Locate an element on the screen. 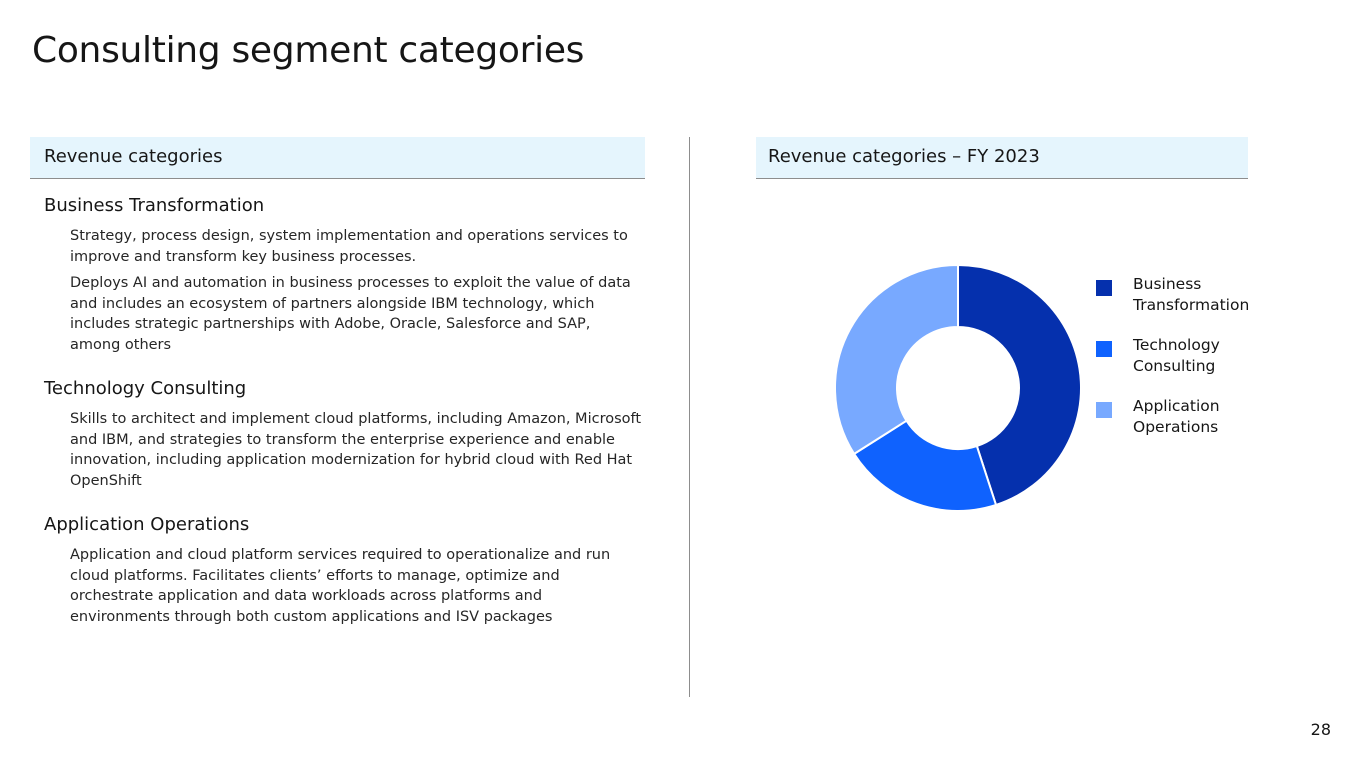  category-title: Business Transformation is located at coordinates (154, 205).